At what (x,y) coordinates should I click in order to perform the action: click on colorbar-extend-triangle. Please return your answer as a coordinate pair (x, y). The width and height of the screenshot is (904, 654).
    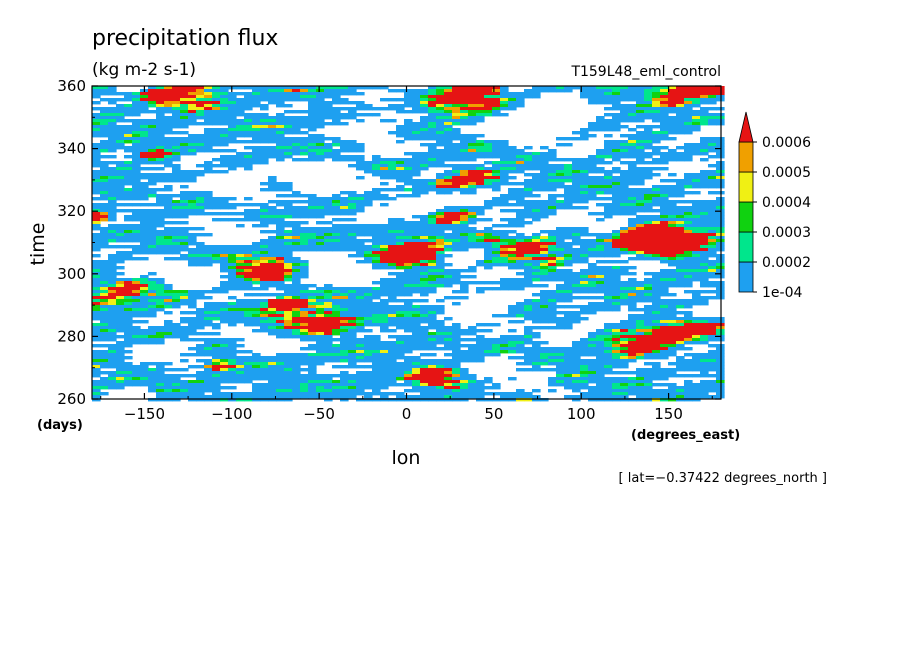
    Looking at the image, I should click on (746, 127).